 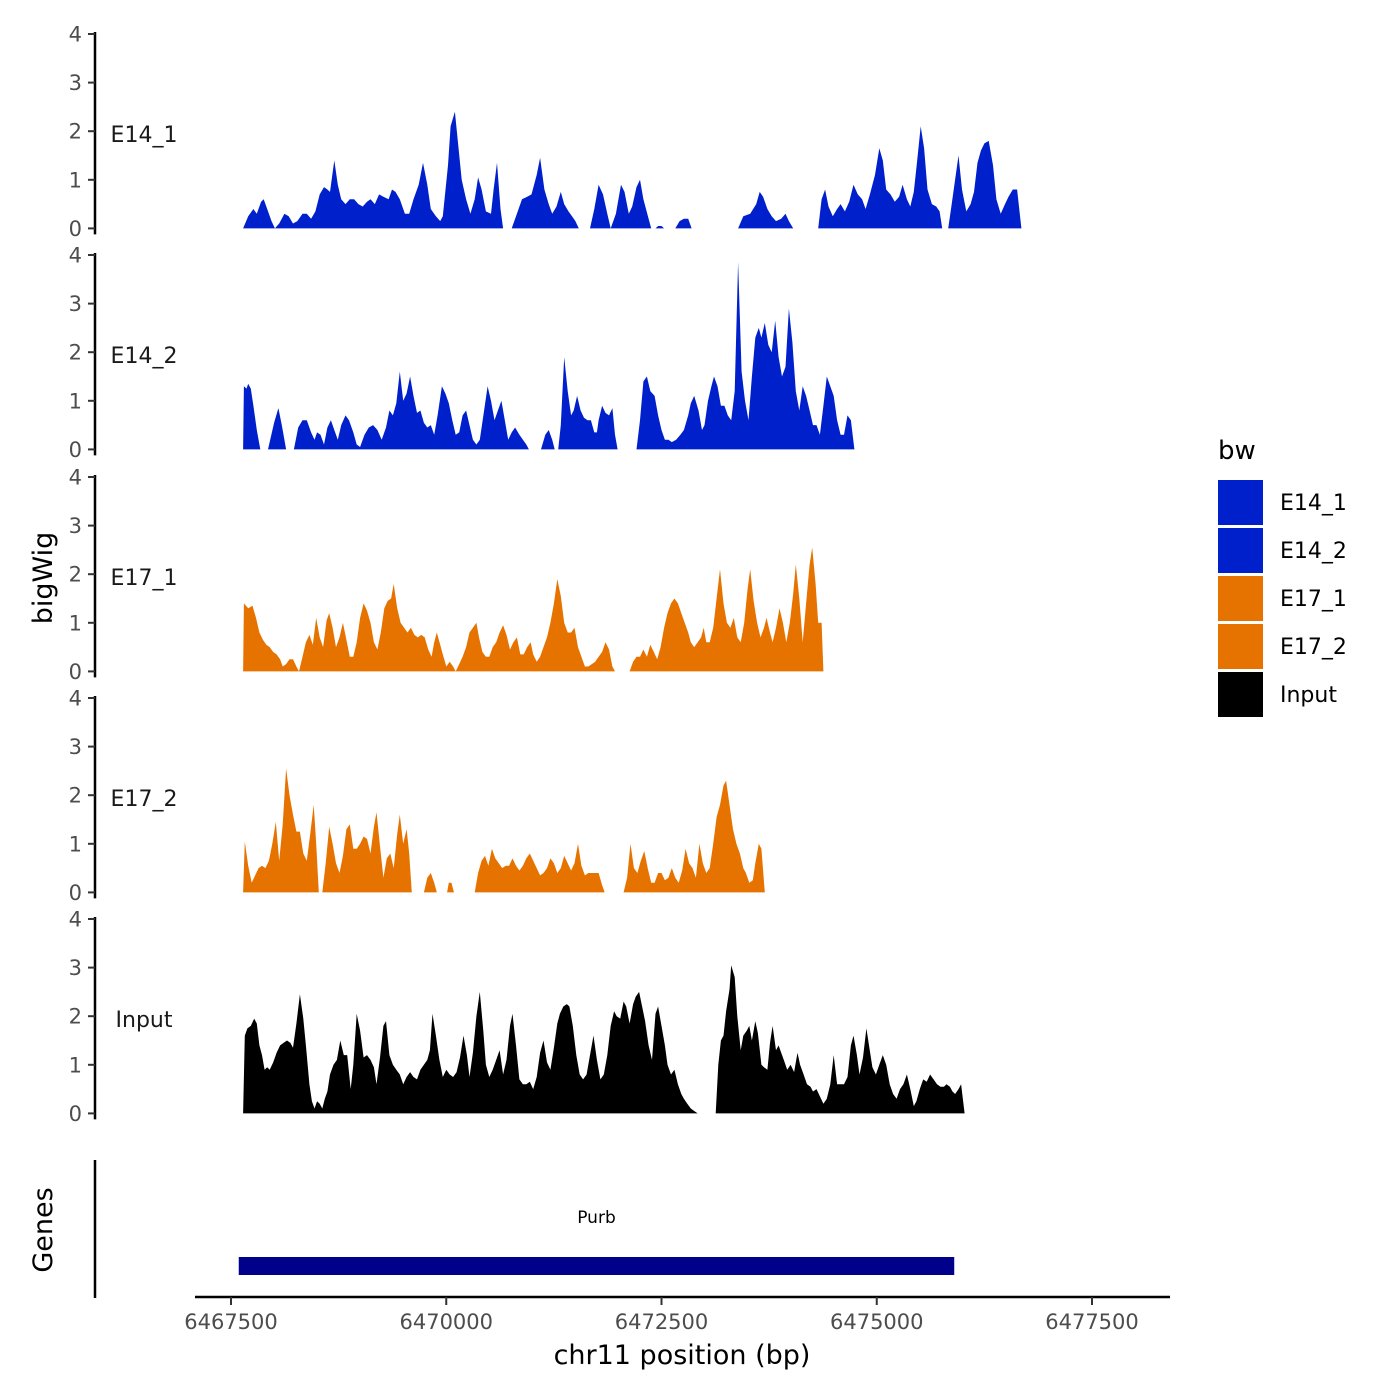 What do you see at coordinates (43, 578) in the screenshot?
I see `y-axis-title: bigWig` at bounding box center [43, 578].